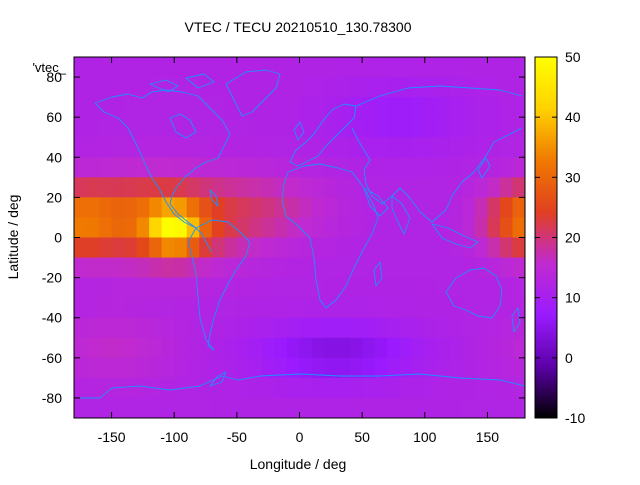 The image size is (640, 485). Describe the element at coordinates (52, 398) in the screenshot. I see `y-tick-label: -80` at that location.